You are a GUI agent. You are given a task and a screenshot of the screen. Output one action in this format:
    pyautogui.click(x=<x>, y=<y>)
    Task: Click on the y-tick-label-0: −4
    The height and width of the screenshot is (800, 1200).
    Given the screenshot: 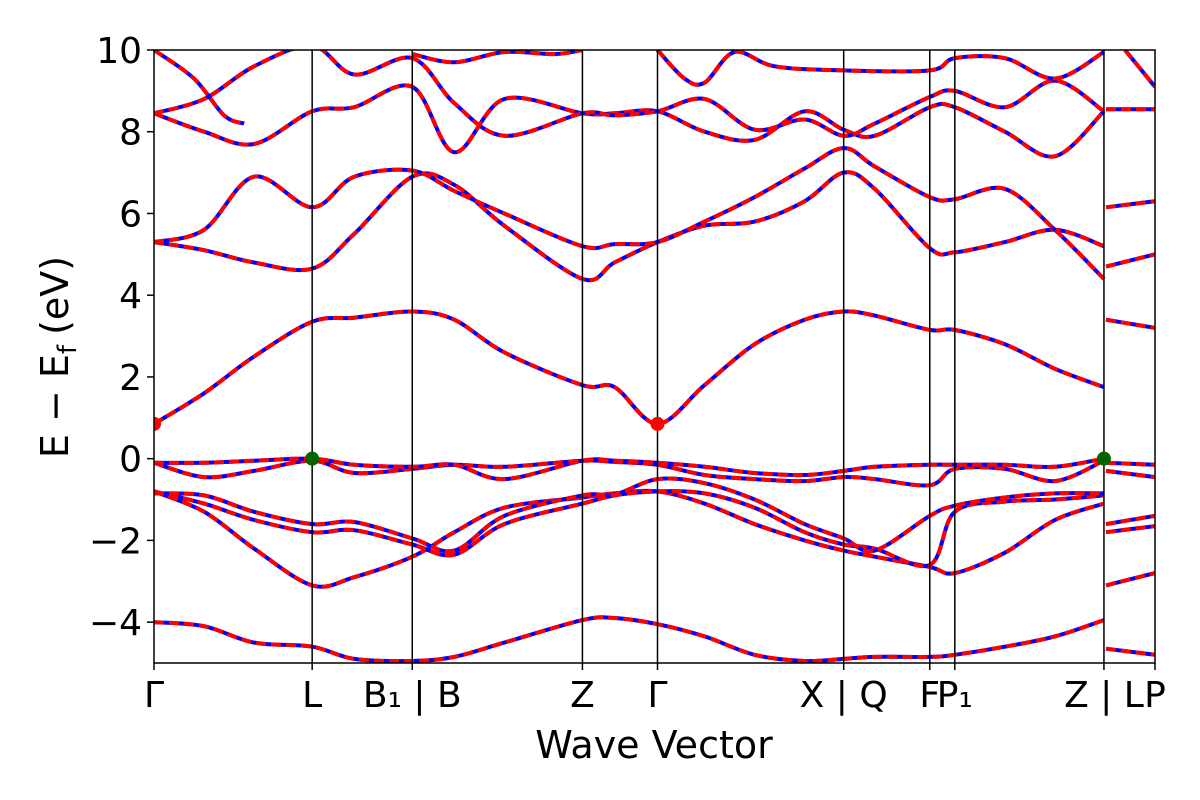 What is the action you would take?
    pyautogui.click(x=115, y=623)
    